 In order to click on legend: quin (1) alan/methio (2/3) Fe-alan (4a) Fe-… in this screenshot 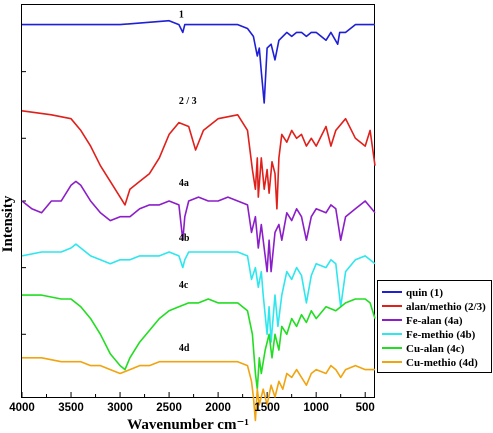, I will do `click(434, 326)`.